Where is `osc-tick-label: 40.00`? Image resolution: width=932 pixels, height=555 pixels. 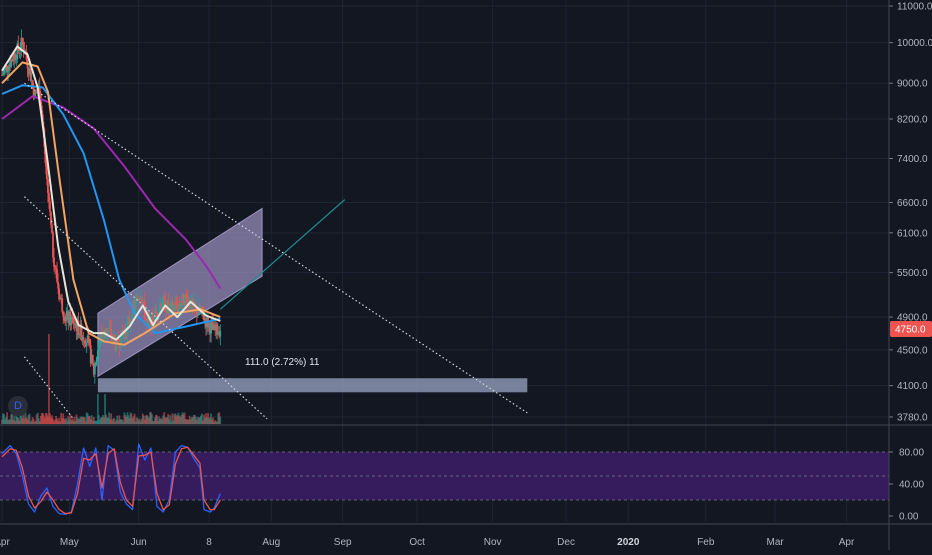 osc-tick-label: 40.00 is located at coordinates (911, 485).